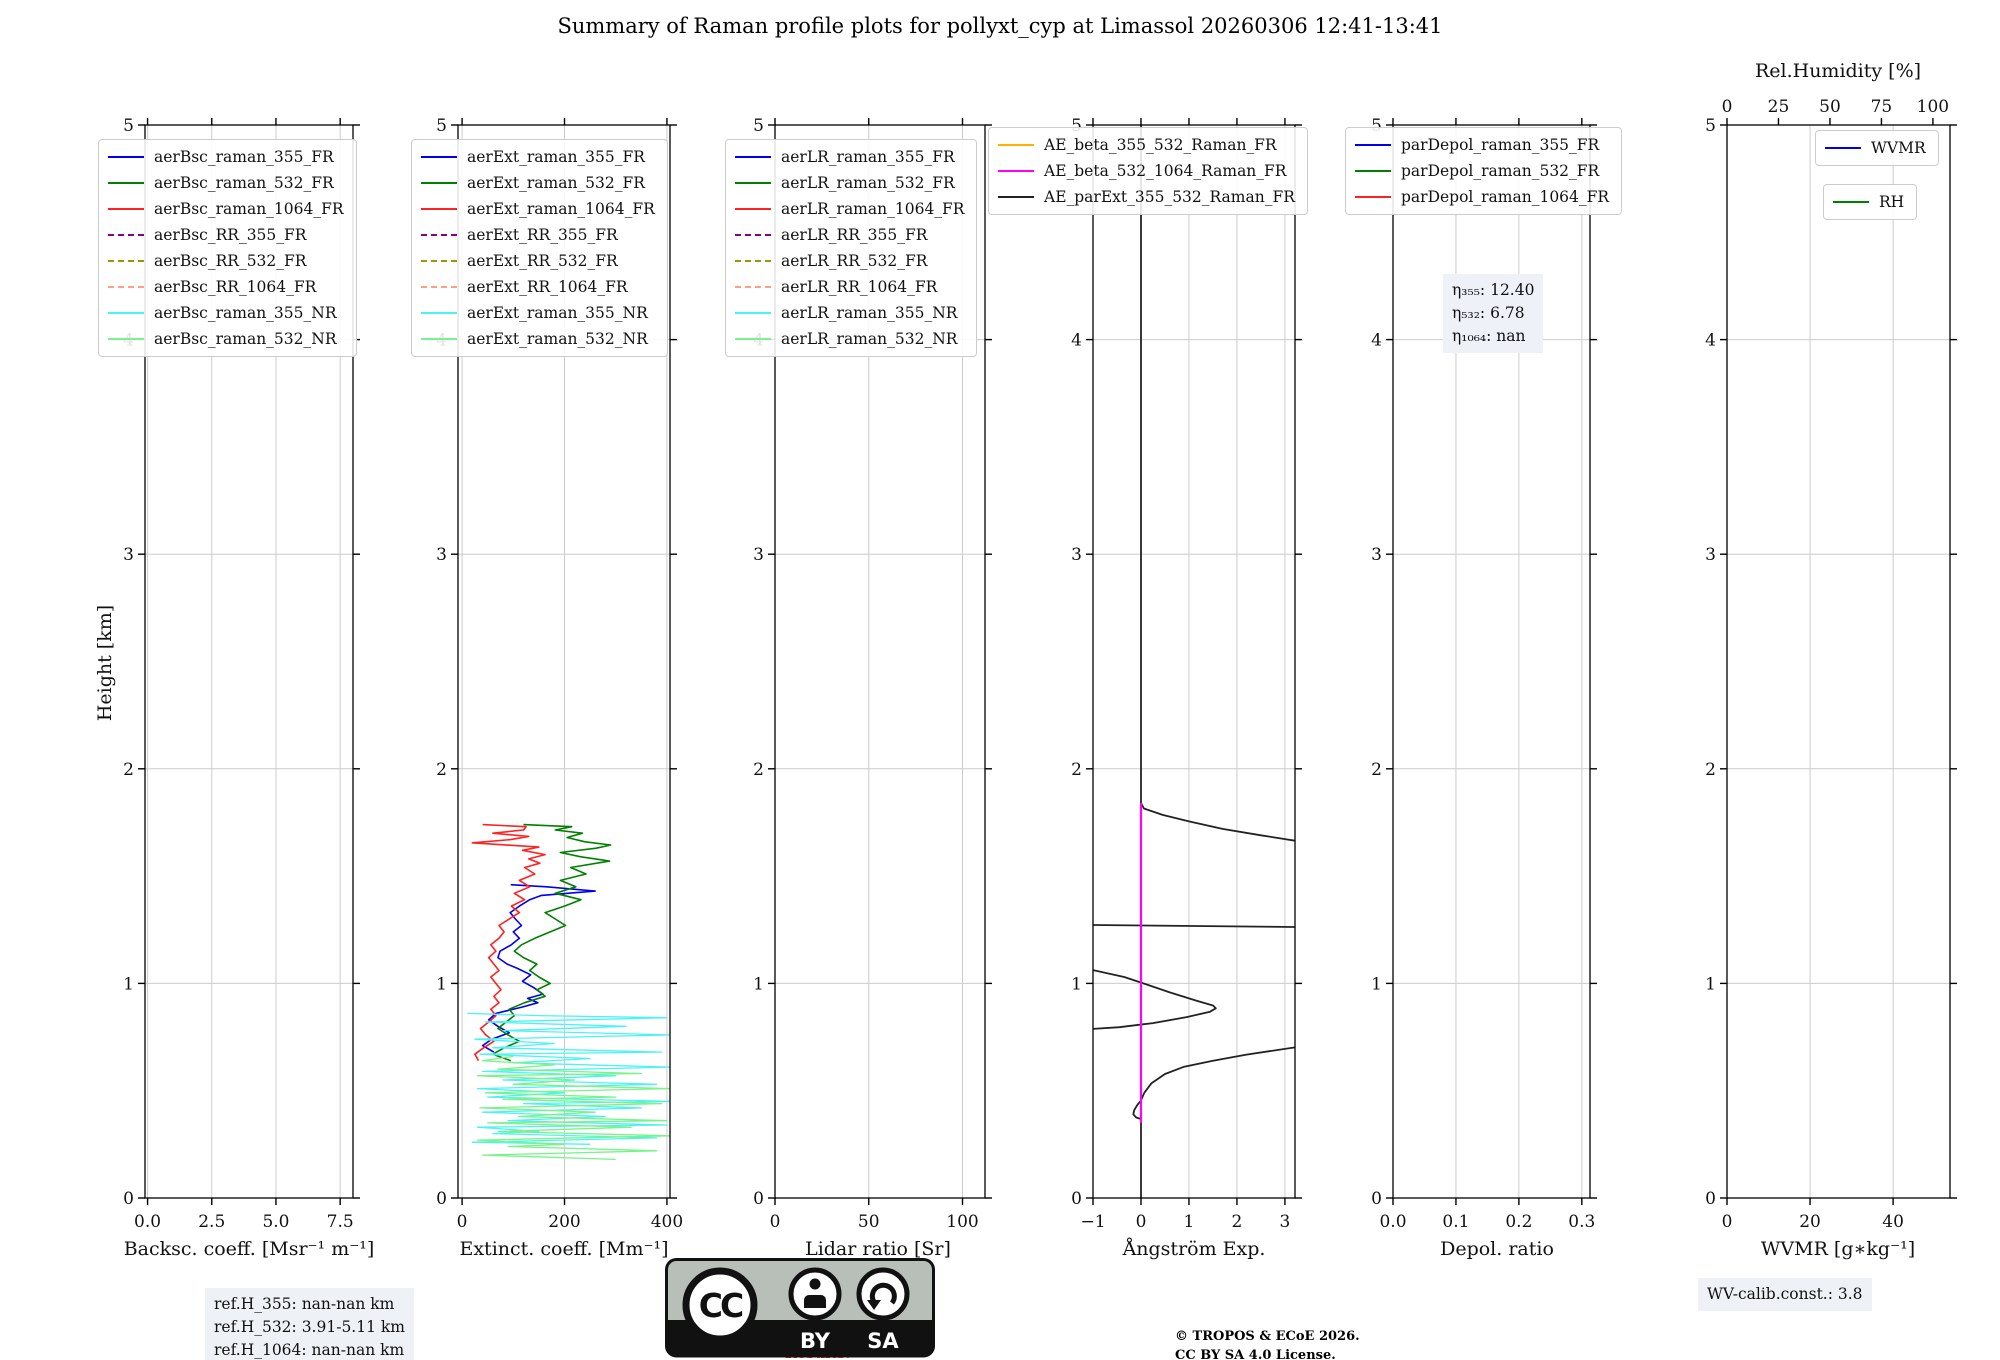 The height and width of the screenshot is (1360, 2000). Describe the element at coordinates (564, 1249) in the screenshot. I see `xlabel-extinction: Extinct. coeff. [Mm⁻¹]` at that location.